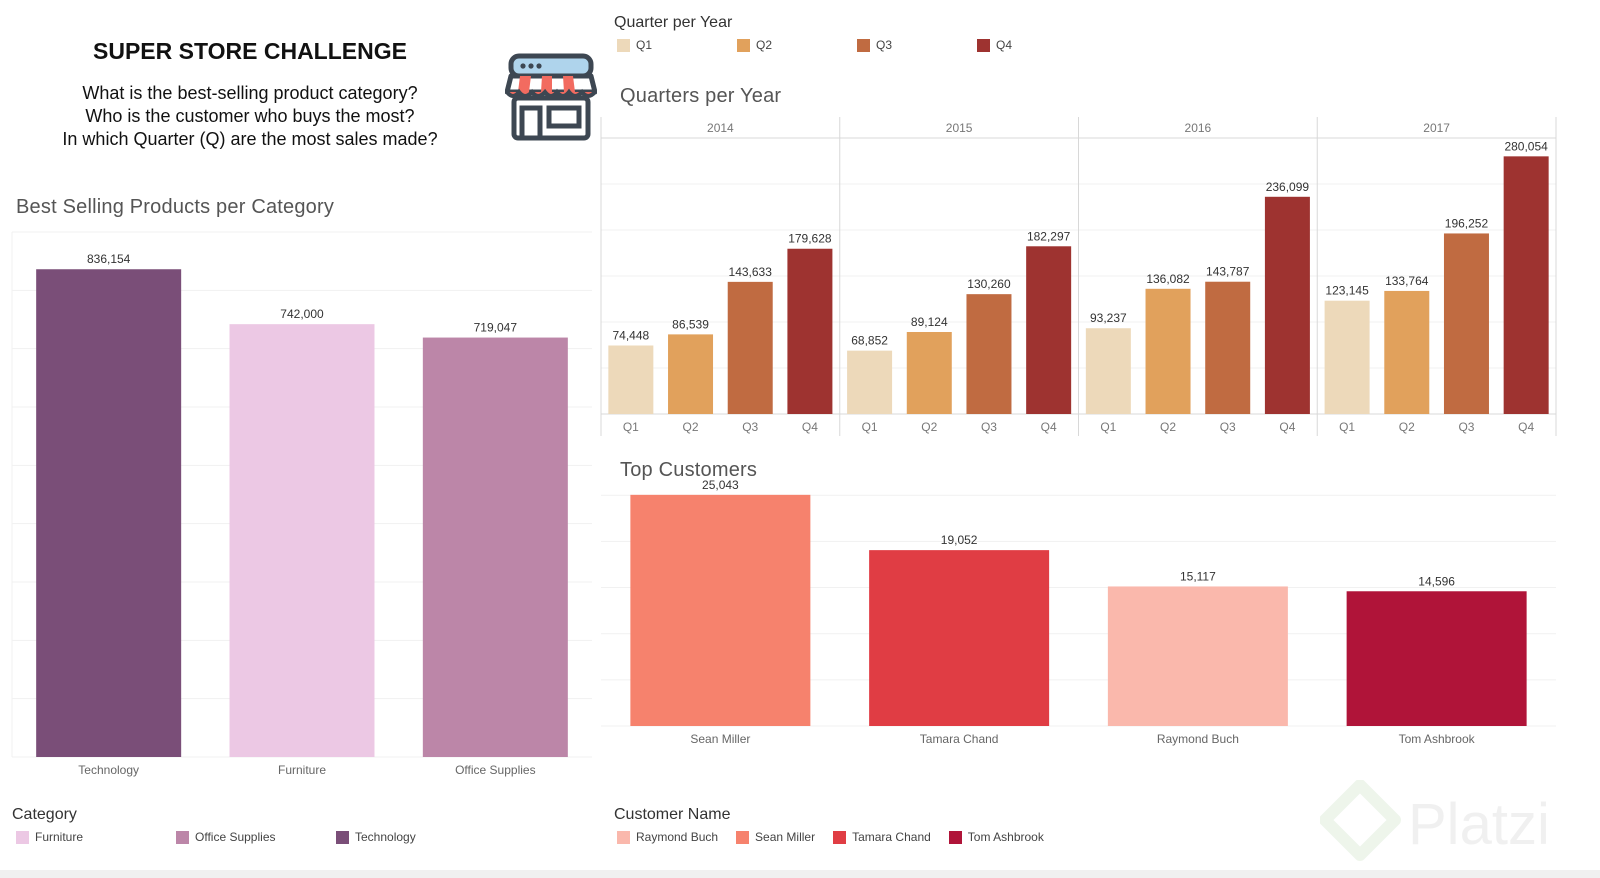 This screenshot has height=878, width=1600. Describe the element at coordinates (175, 207) in the screenshot. I see `category-chart-title: Best Selling Products per Category` at that location.